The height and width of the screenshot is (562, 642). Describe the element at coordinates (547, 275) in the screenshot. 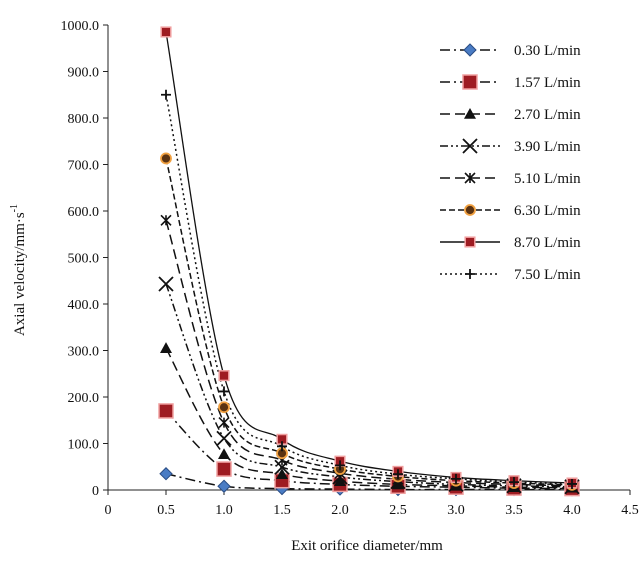

I see `legend-label: 7.50 L/min` at that location.